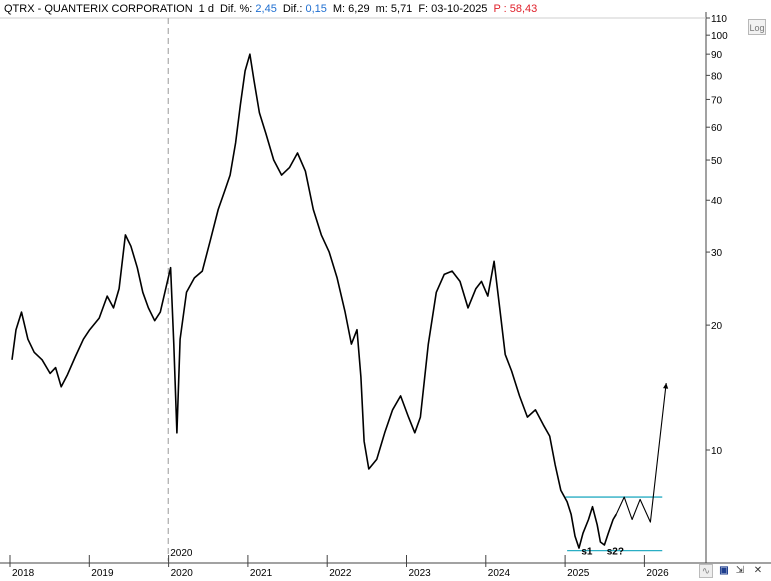 Image resolution: width=771 pixels, height=581 pixels. What do you see at coordinates (523, 9) in the screenshot?
I see `price-value: 58,43` at bounding box center [523, 9].